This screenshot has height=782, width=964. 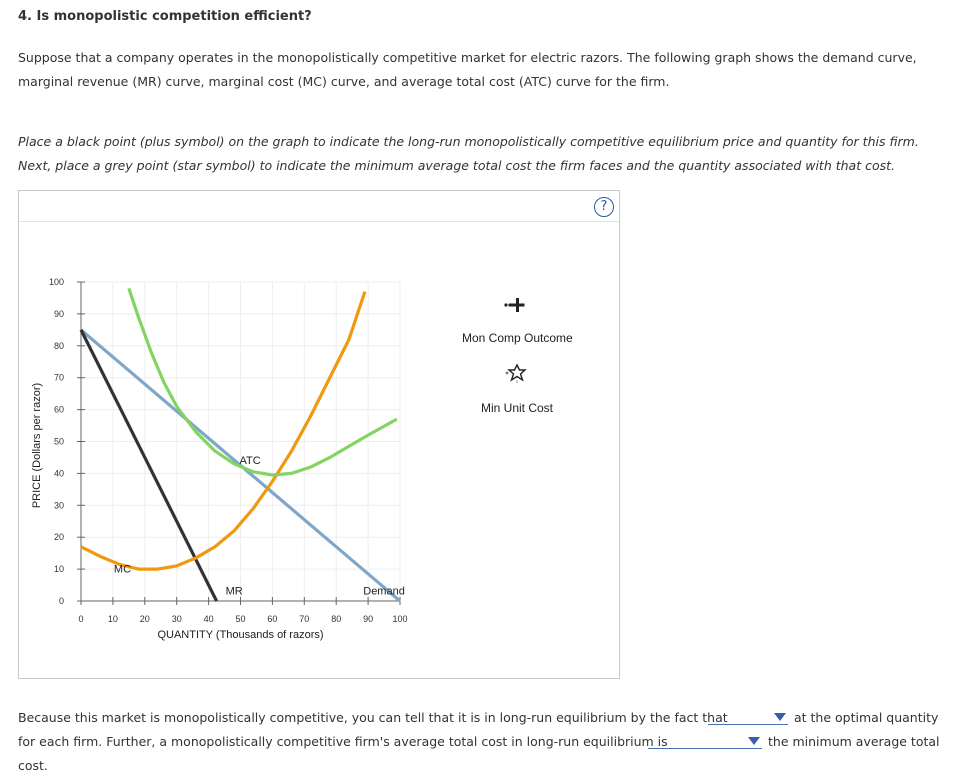 What do you see at coordinates (384, 592) in the screenshot?
I see `curve-label-demand: Demand` at bounding box center [384, 592].